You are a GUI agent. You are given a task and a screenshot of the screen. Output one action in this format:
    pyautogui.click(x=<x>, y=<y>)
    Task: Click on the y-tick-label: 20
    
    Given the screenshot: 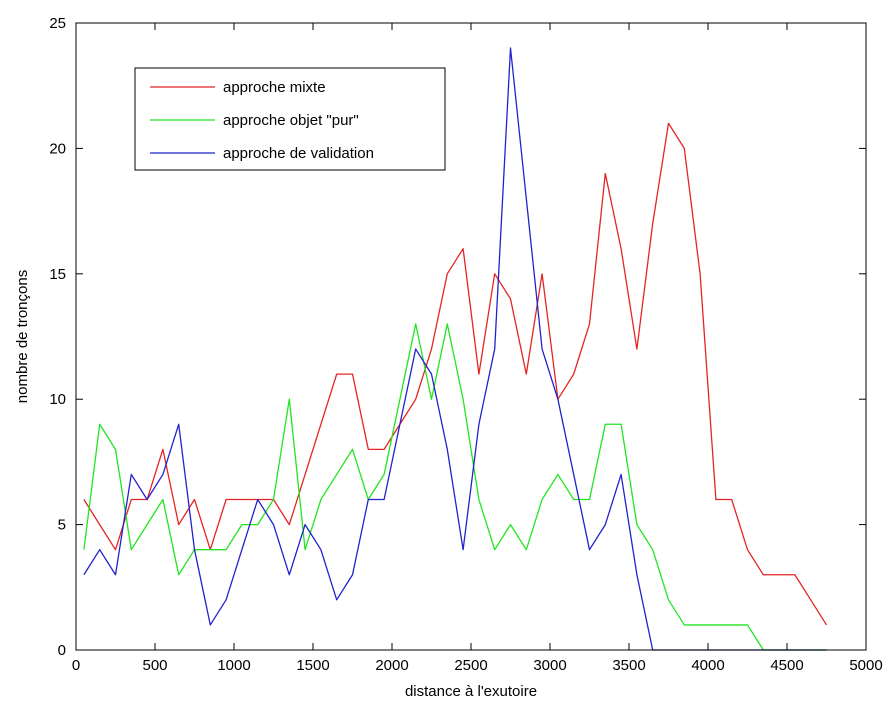 What is the action you would take?
    pyautogui.click(x=57, y=148)
    